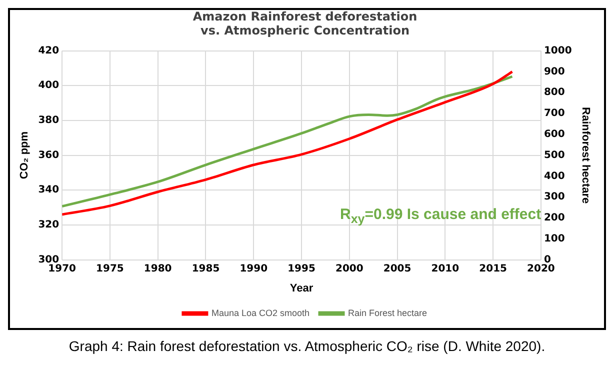  What do you see at coordinates (158, 268) in the screenshot?
I see `x-tick-label: 1980` at bounding box center [158, 268].